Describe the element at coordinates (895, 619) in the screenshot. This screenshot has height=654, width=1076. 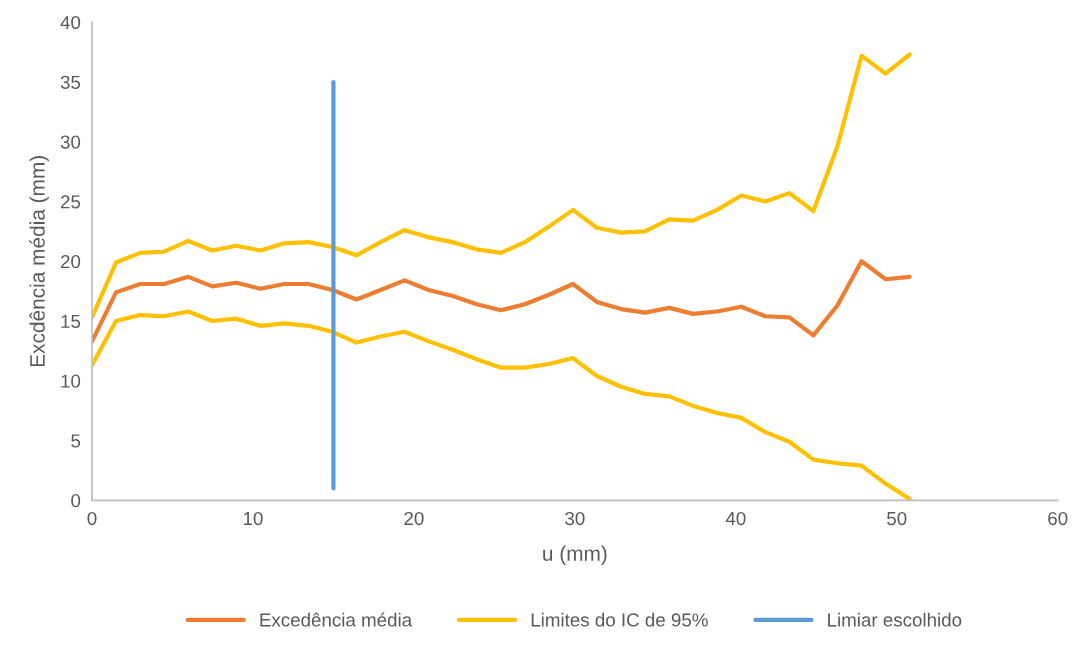
I see `legend-label: Limiar escolhido` at that location.